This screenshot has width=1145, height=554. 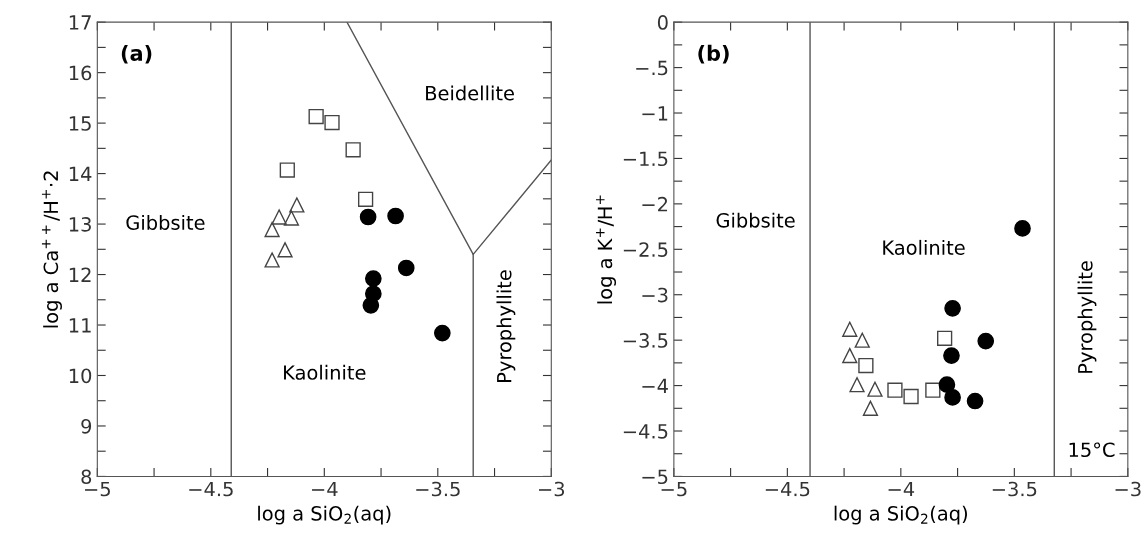 What do you see at coordinates (713, 54) in the screenshot?
I see `text: (b)` at bounding box center [713, 54].